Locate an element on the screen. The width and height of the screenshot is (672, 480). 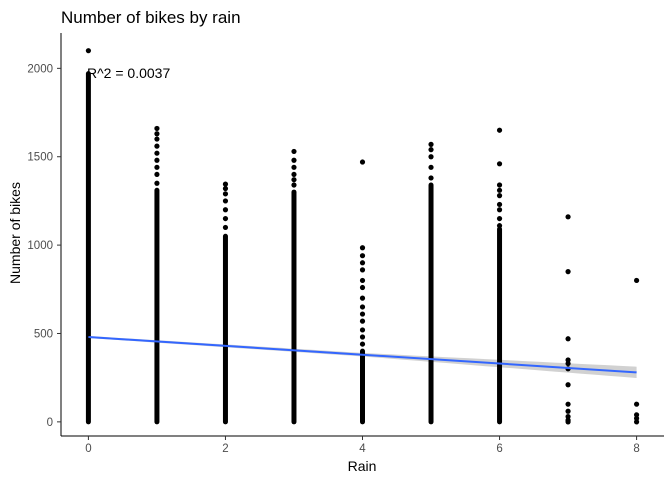
chart-title: Number of bikes by rain is located at coordinates (151, 17).